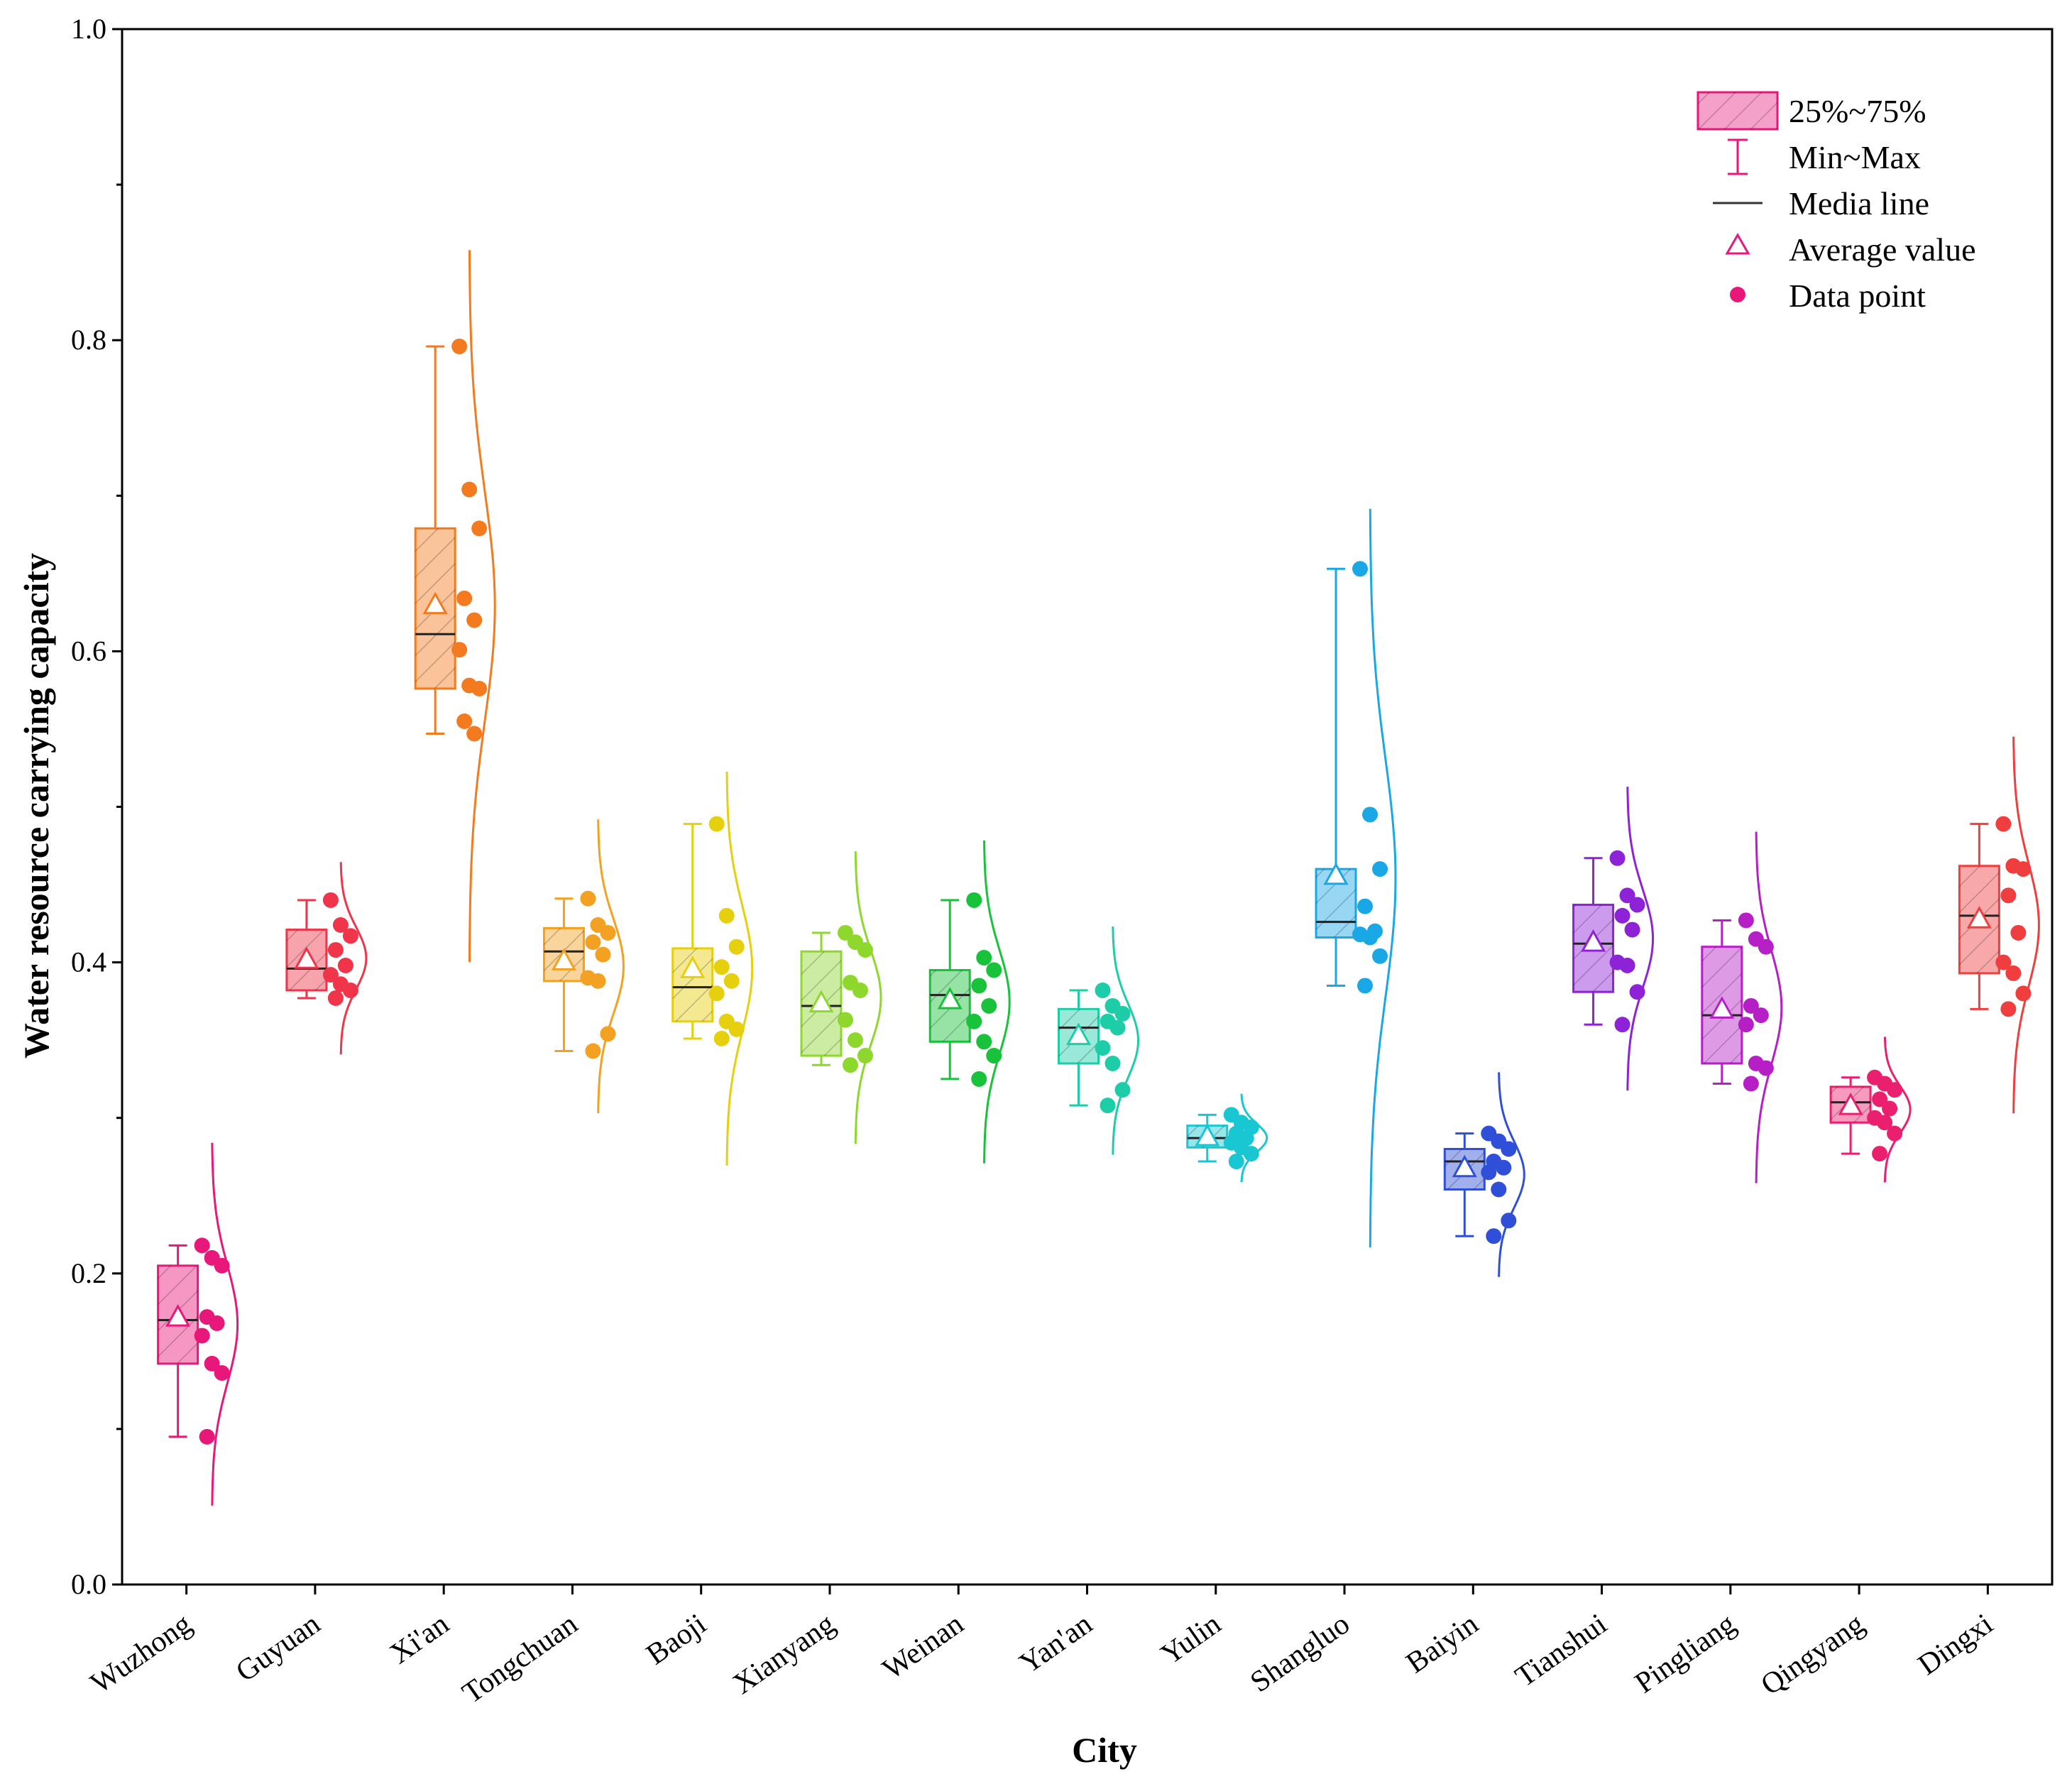 The height and width of the screenshot is (1784, 2072). Describe the element at coordinates (1056, 1644) in the screenshot. I see `x-tick-label: Yan'an` at that location.